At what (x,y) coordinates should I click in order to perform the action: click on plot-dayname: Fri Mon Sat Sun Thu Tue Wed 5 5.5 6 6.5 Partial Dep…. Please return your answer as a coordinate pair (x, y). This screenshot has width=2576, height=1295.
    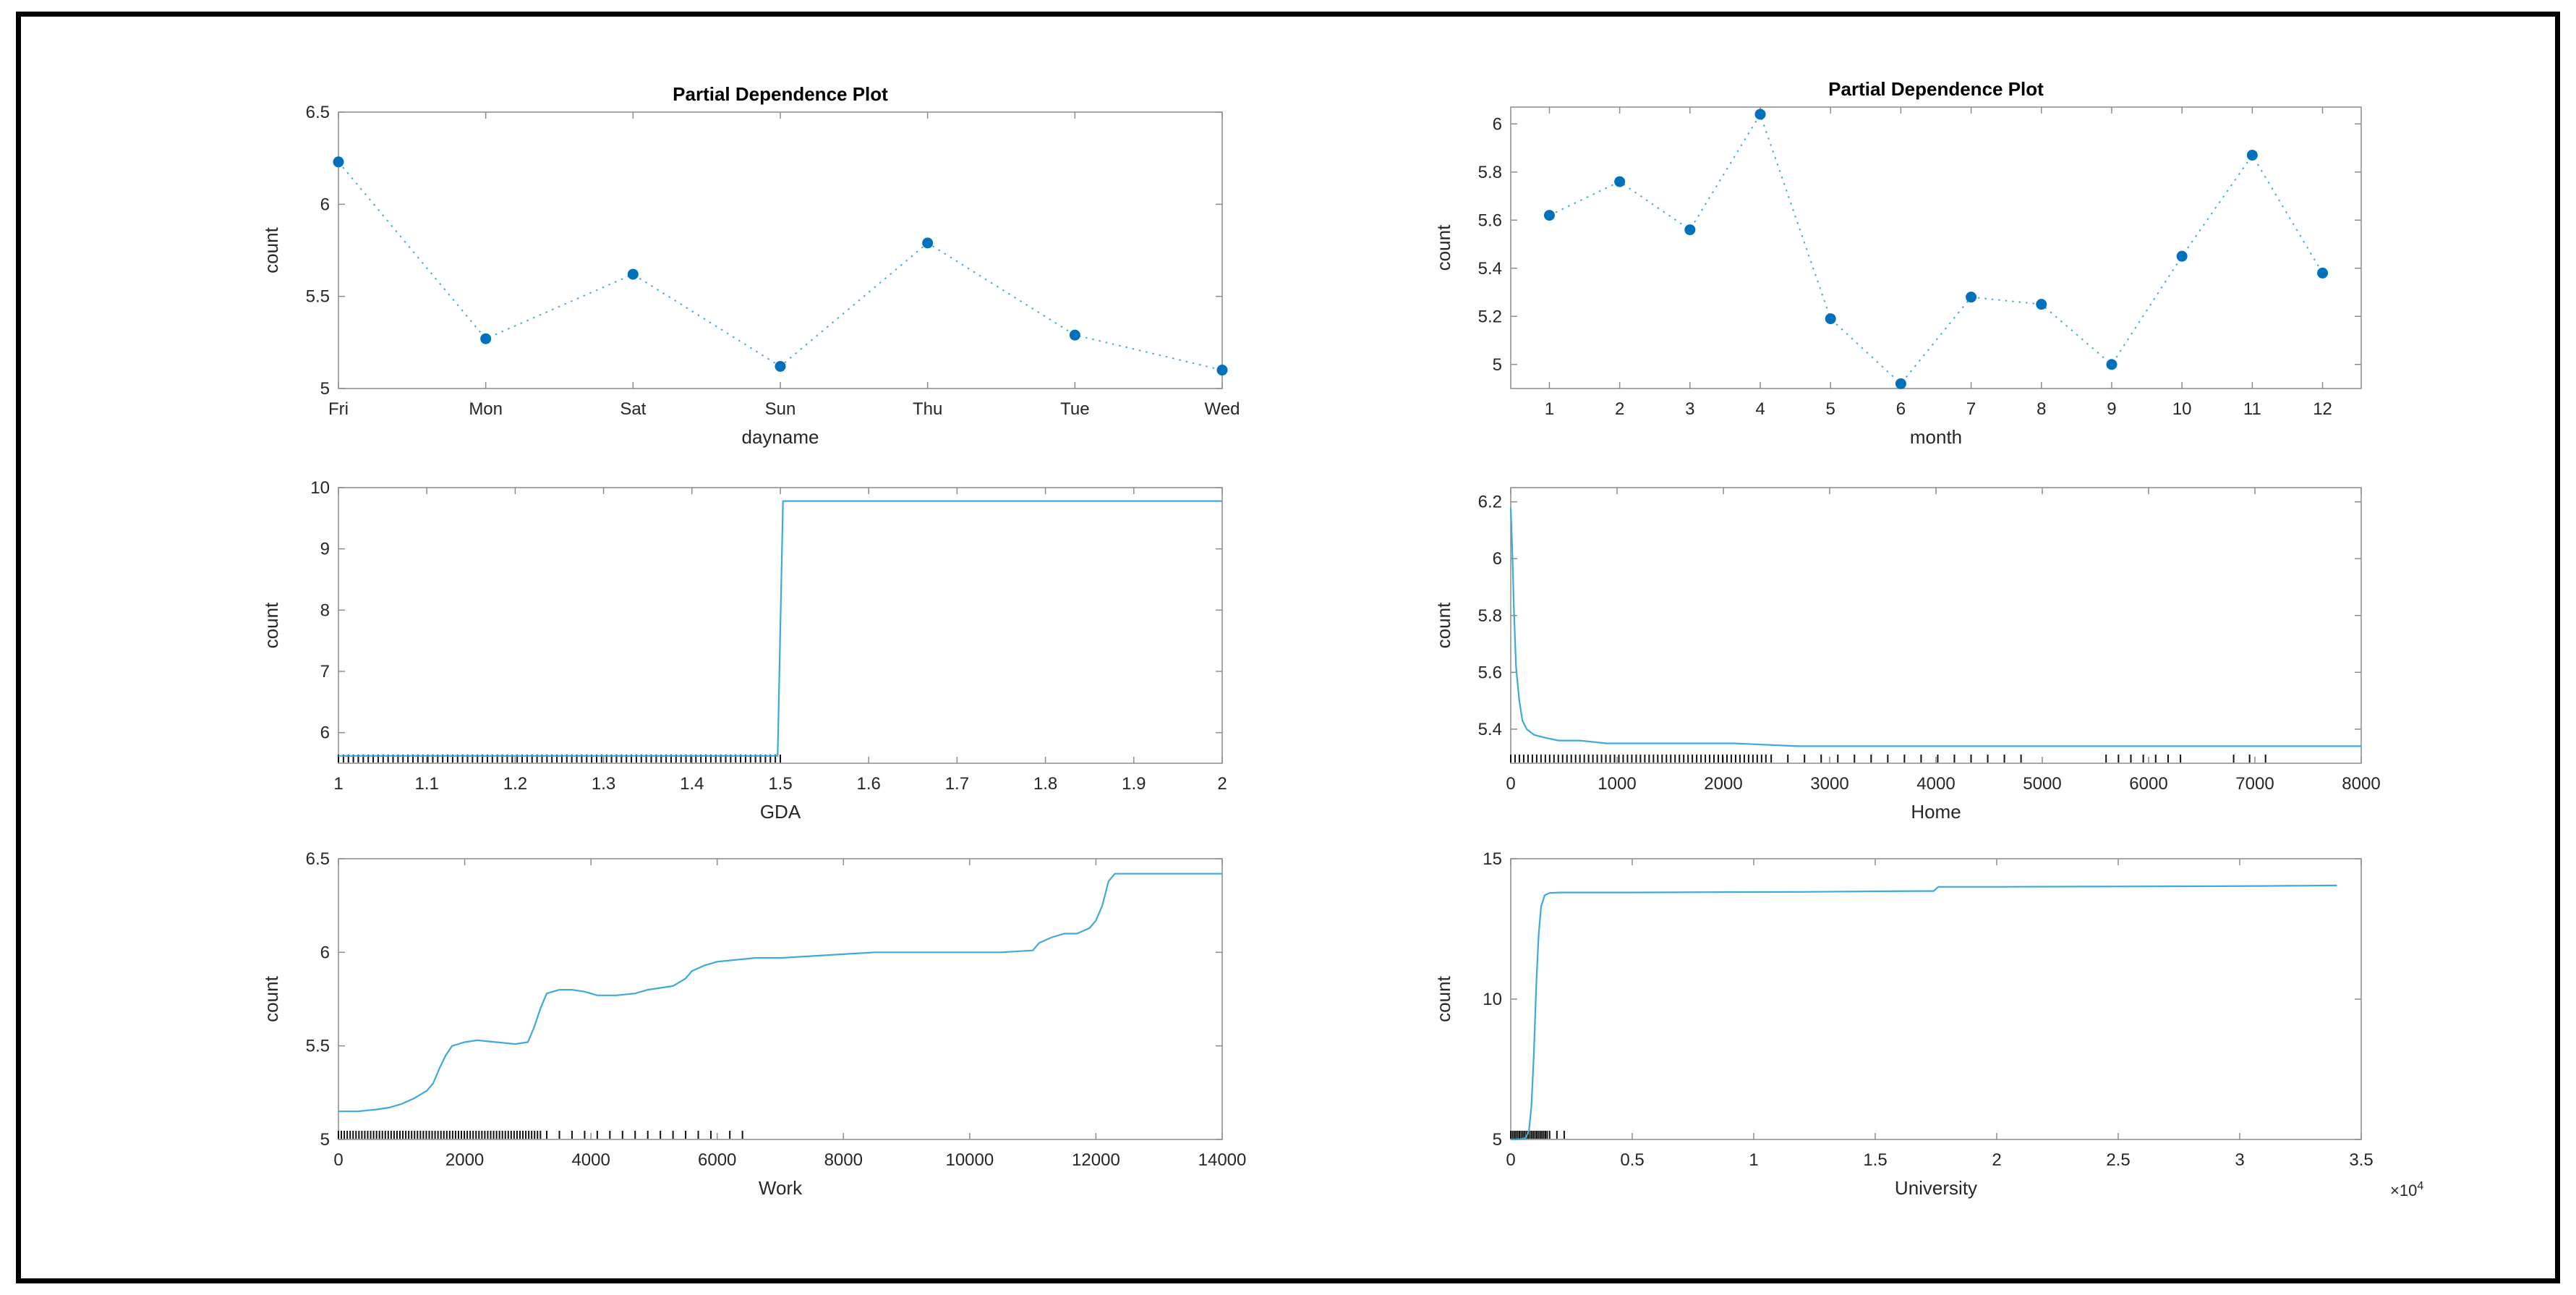
    Looking at the image, I should click on (750, 265).